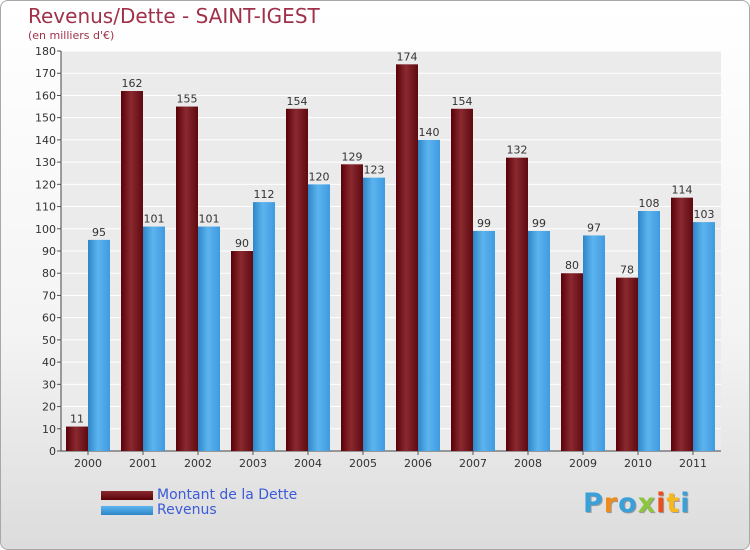 The height and width of the screenshot is (550, 750). Describe the element at coordinates (49, 362) in the screenshot. I see `y-tick-label: 40` at that location.